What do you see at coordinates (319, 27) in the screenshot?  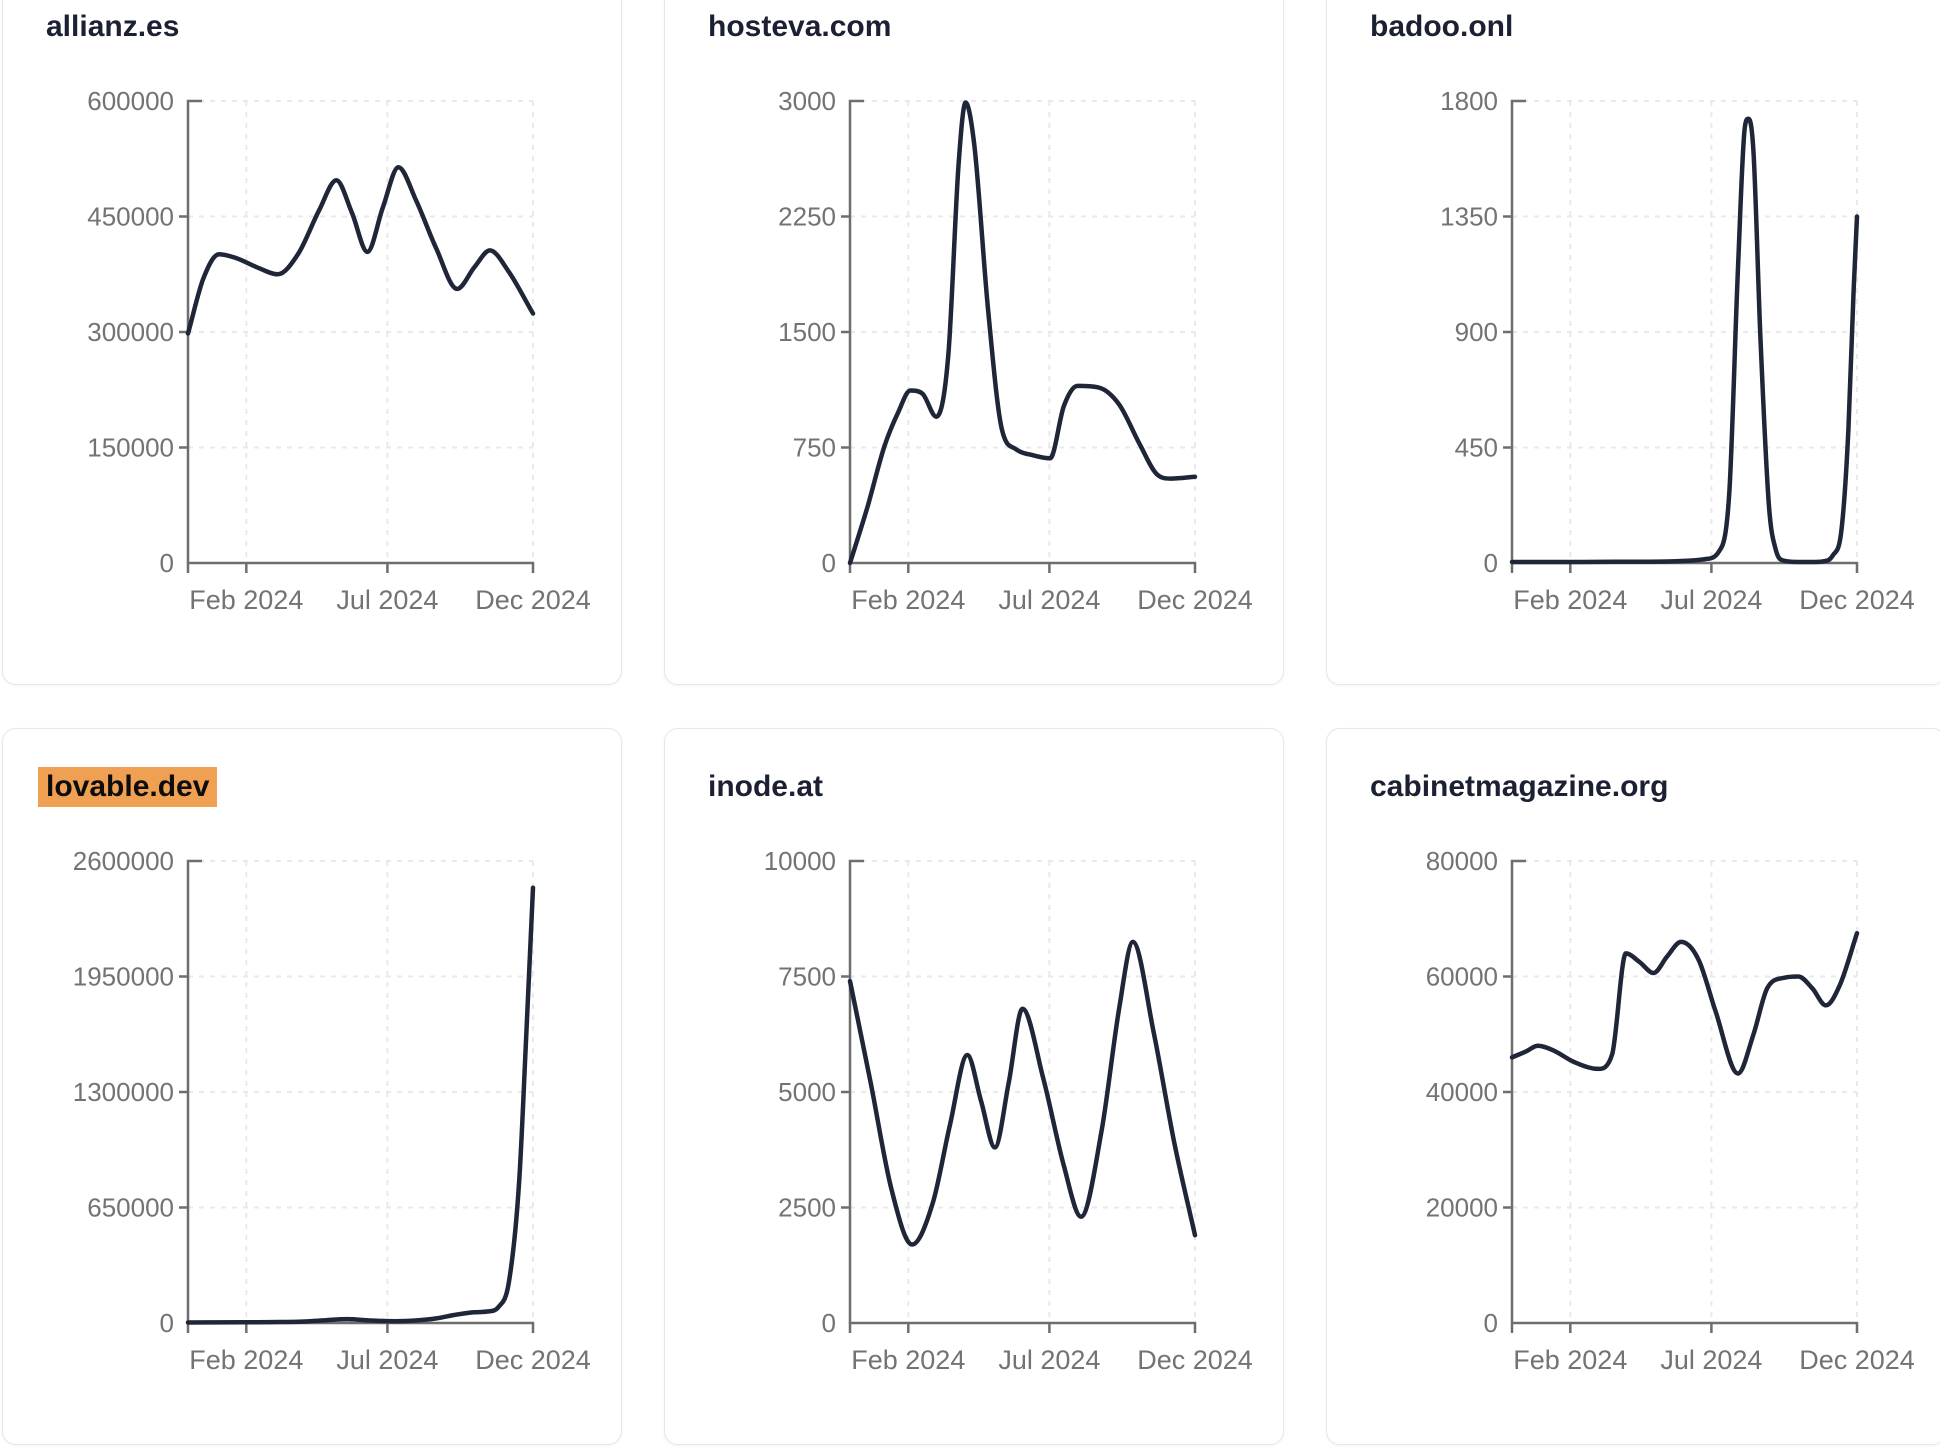 I see `chart-title: allianz.es` at bounding box center [319, 27].